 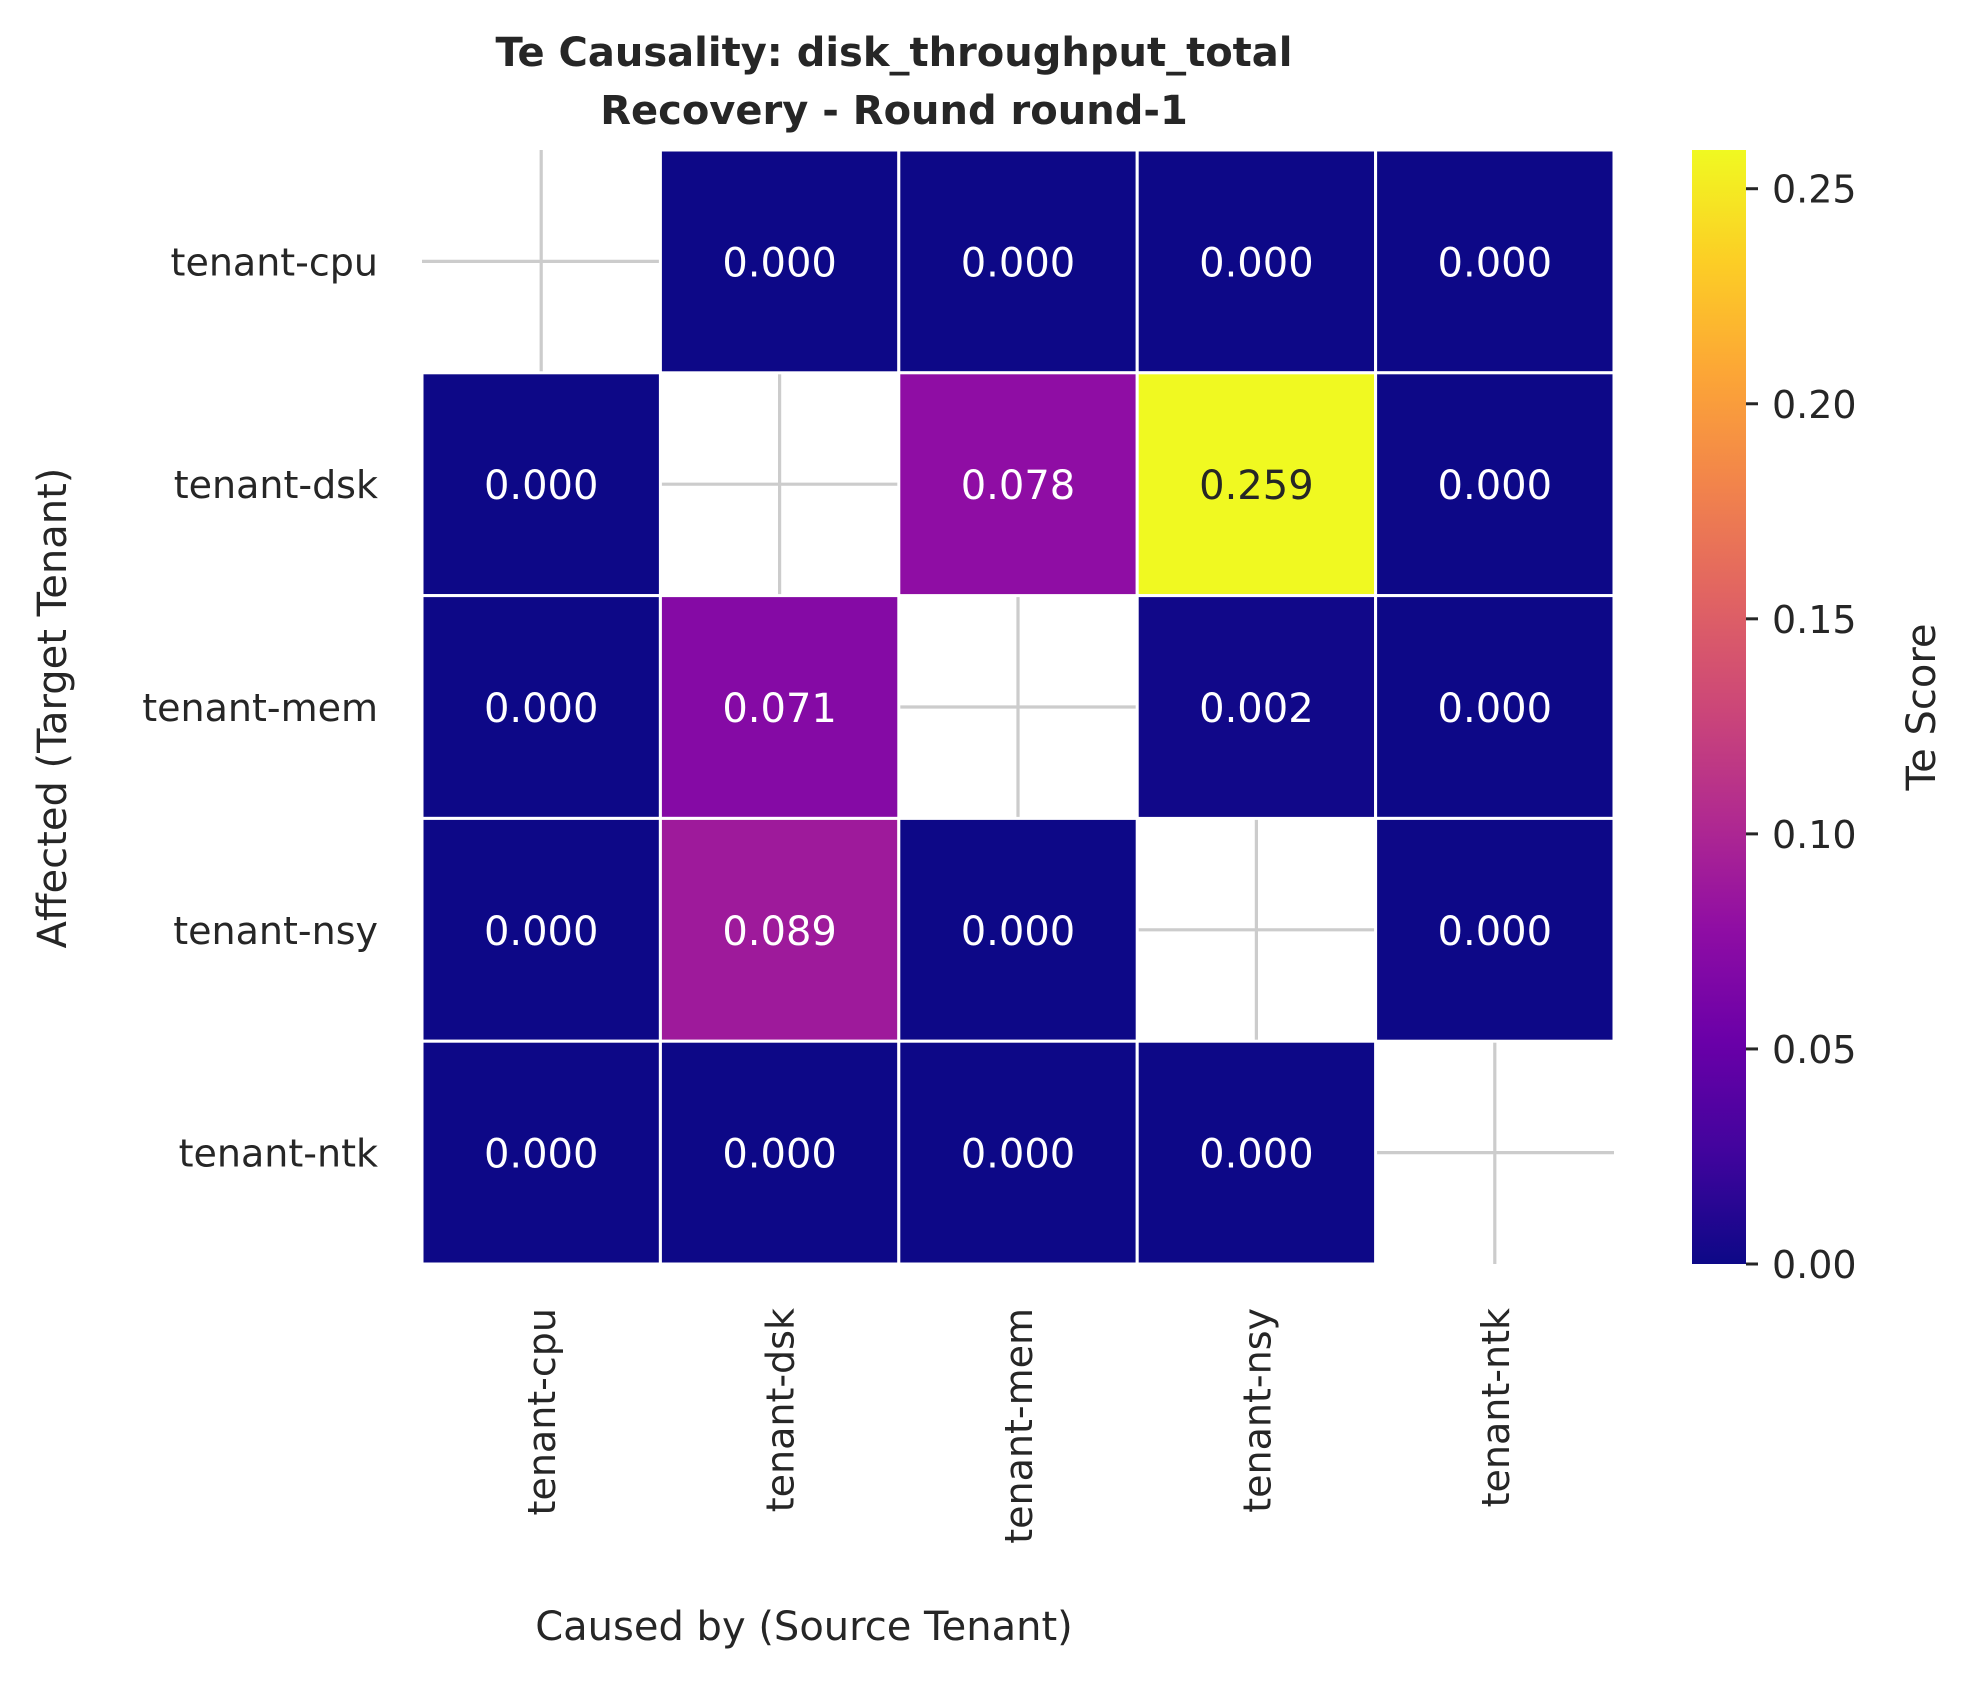 What do you see at coordinates (275, 931) in the screenshot?
I see `y-tick-label: tenant-nsy` at bounding box center [275, 931].